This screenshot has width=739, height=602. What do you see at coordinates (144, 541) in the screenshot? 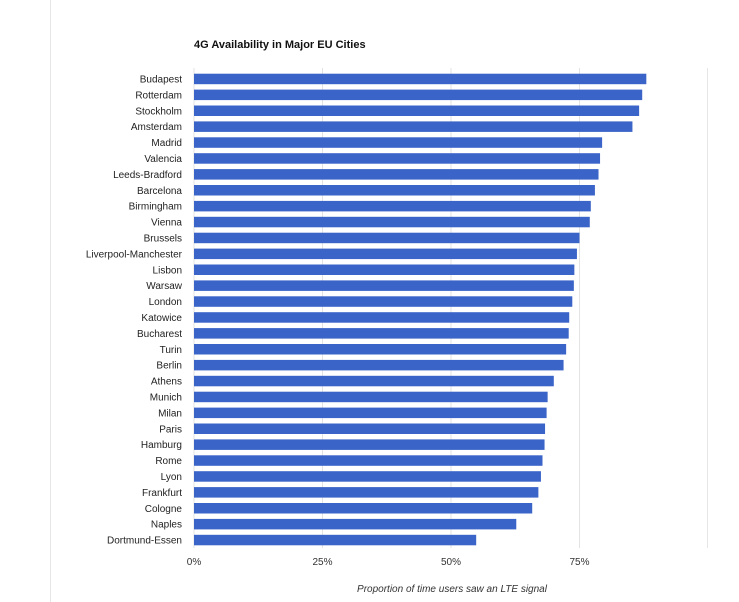
I see `category-label: Dortmund-Essen` at bounding box center [144, 541].